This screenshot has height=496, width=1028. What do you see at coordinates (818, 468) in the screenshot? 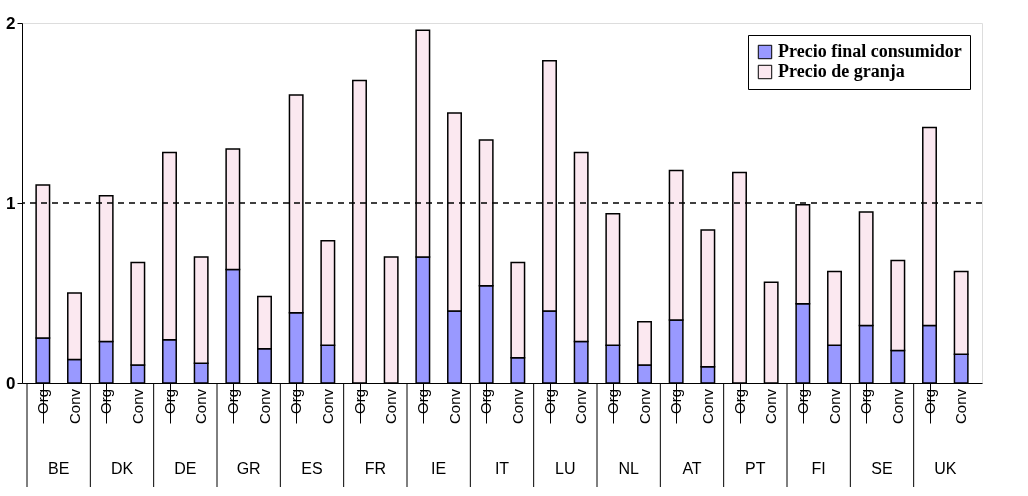
I see `text: FI` at bounding box center [818, 468].